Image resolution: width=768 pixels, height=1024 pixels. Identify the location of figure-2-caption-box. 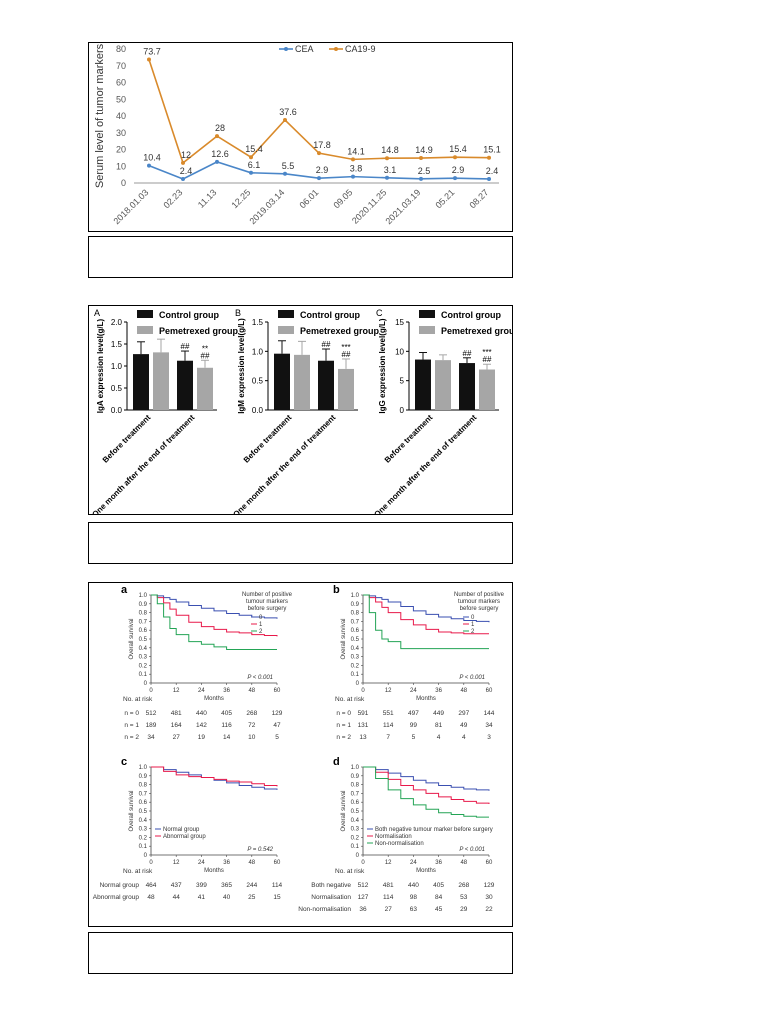
(300, 543).